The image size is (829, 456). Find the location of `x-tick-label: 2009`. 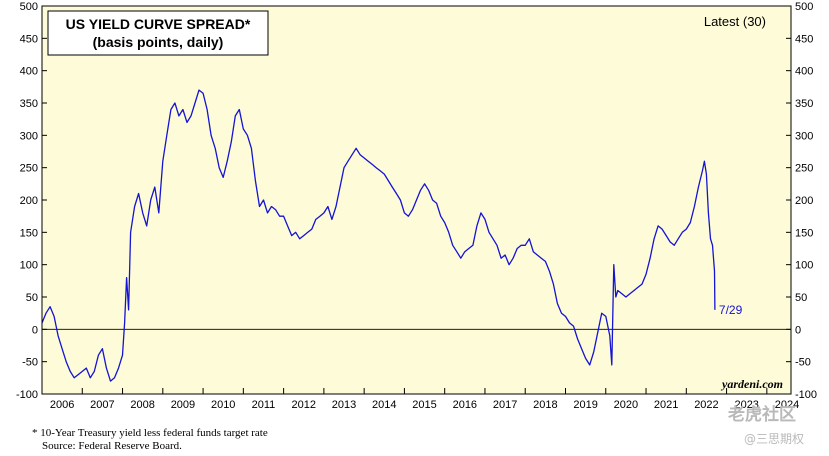

x-tick-label: 2009 is located at coordinates (183, 405).